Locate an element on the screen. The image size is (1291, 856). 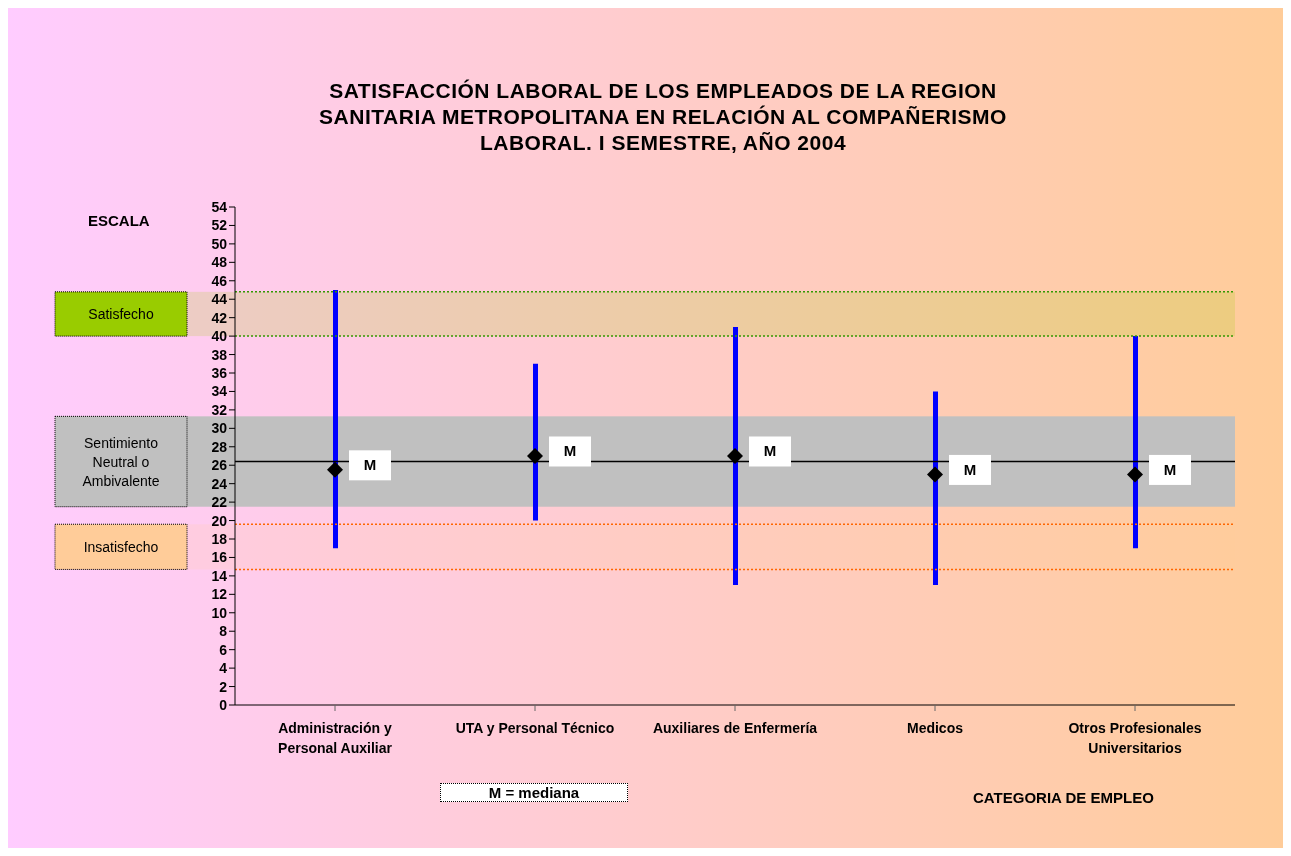
text: M = mediana is located at coordinates (534, 792).